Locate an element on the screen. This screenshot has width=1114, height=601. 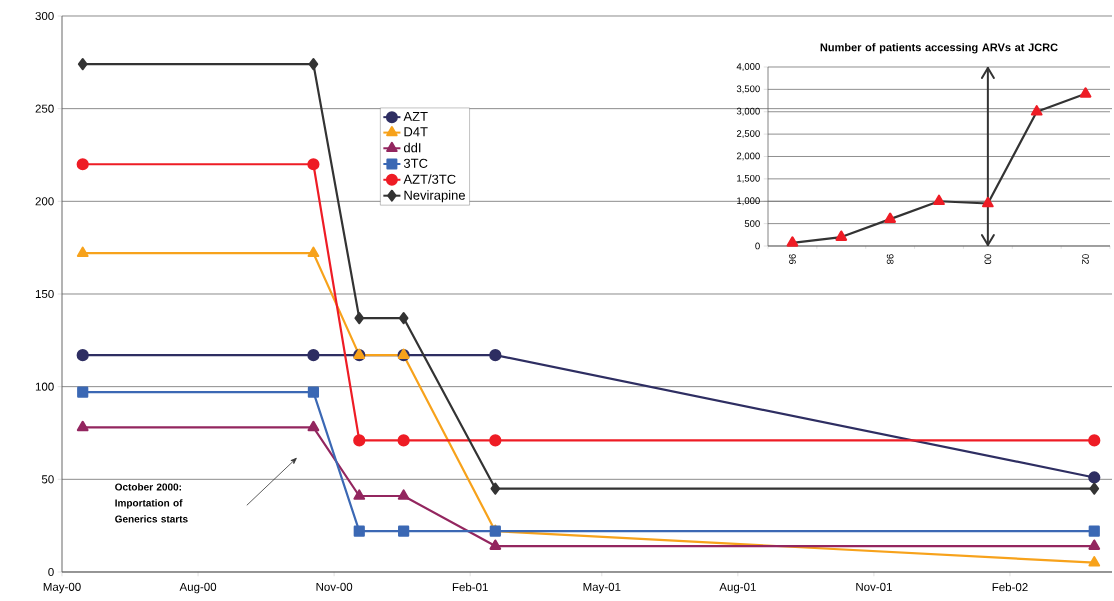
x-tick-label: Feb-01 is located at coordinates (470, 587).